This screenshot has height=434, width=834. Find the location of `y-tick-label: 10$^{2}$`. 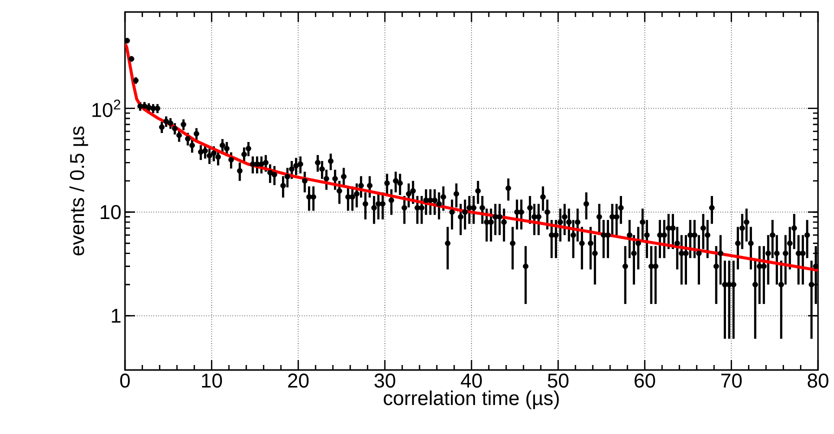

y-tick-label: 10$^{2}$ is located at coordinates (106, 109).